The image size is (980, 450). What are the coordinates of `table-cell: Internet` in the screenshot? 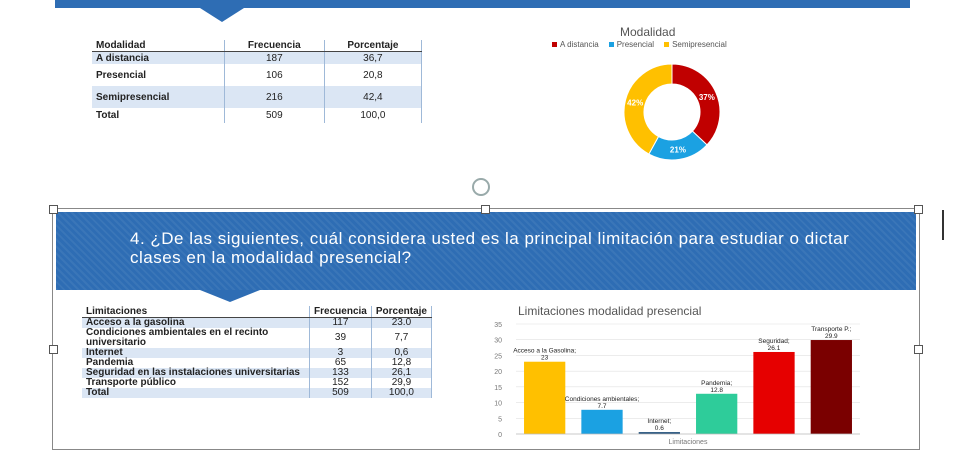 It's located at (196, 353).